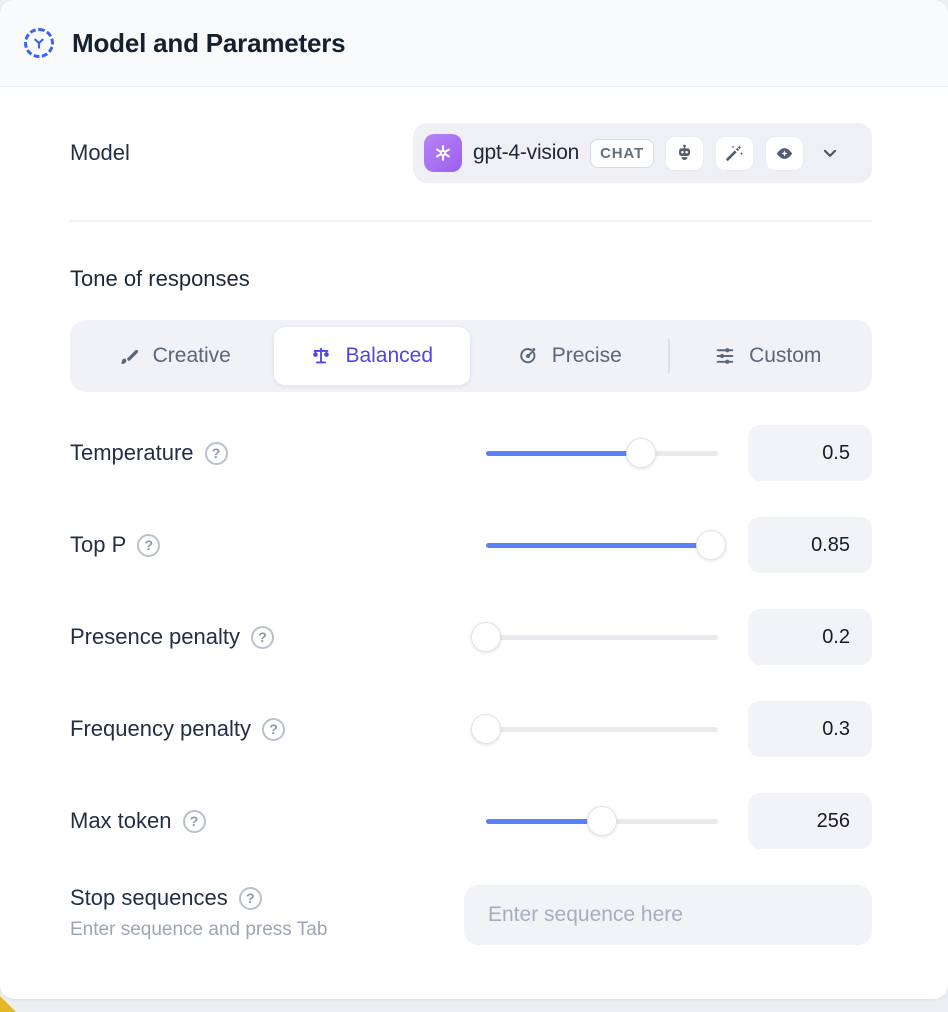 The width and height of the screenshot is (948, 1012). Describe the element at coordinates (810, 545) in the screenshot. I see `top-p-value: 0.85` at that location.